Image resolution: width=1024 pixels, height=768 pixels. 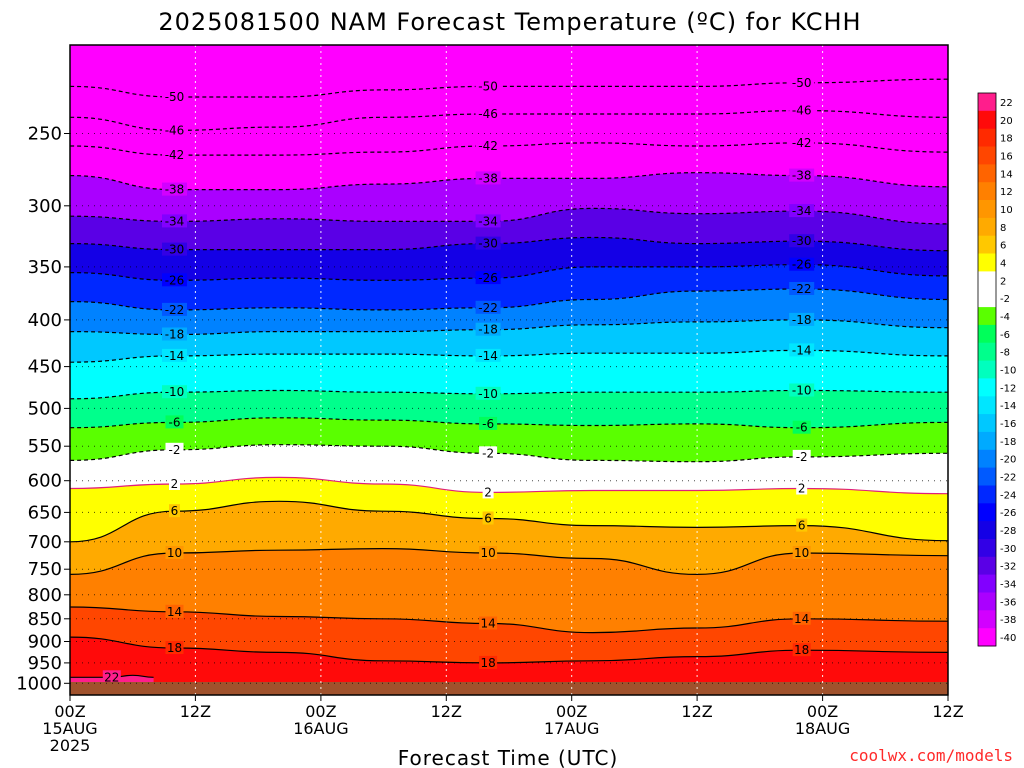 I want to click on colorbar-label: 4, so click(x=1003, y=264).